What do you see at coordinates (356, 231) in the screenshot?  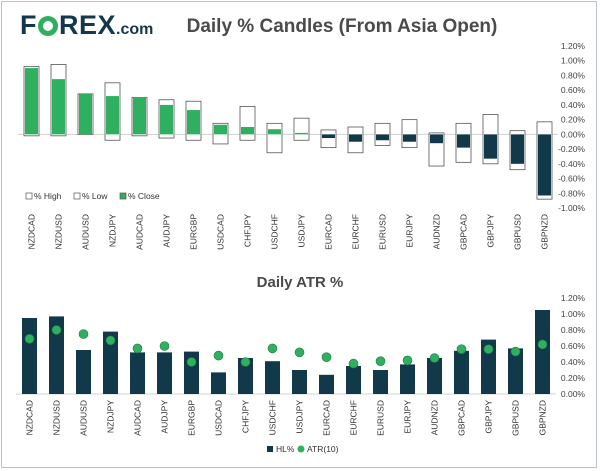 I see `candles-x-tick: EURCHF` at bounding box center [356, 231].